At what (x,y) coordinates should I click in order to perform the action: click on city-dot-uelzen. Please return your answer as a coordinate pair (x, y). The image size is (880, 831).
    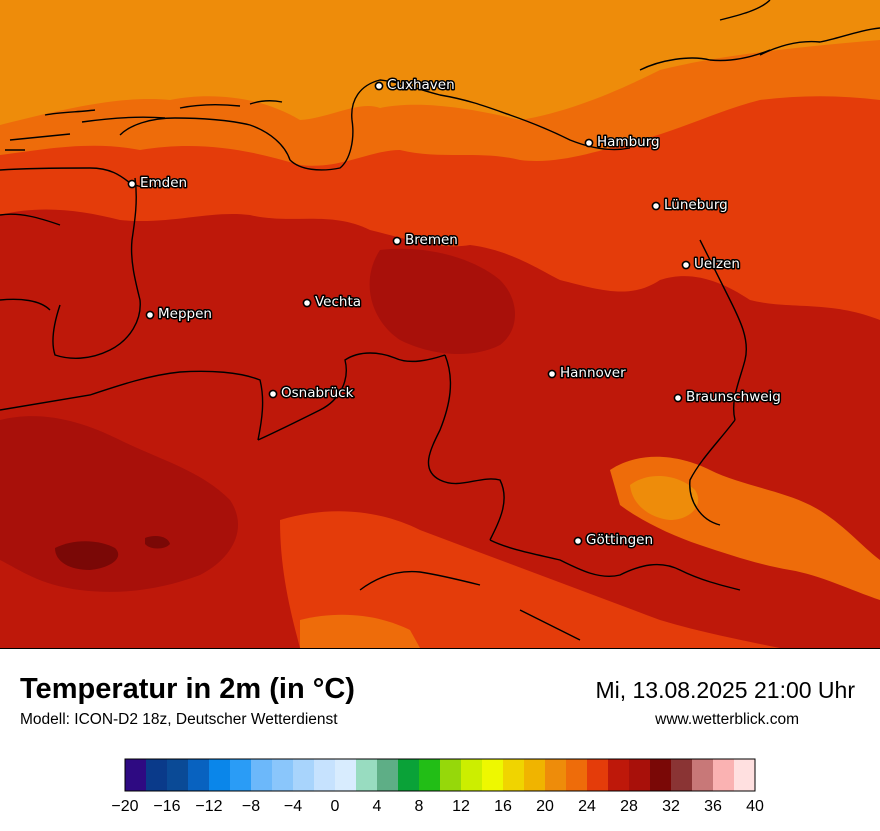
    Looking at the image, I should click on (686, 265).